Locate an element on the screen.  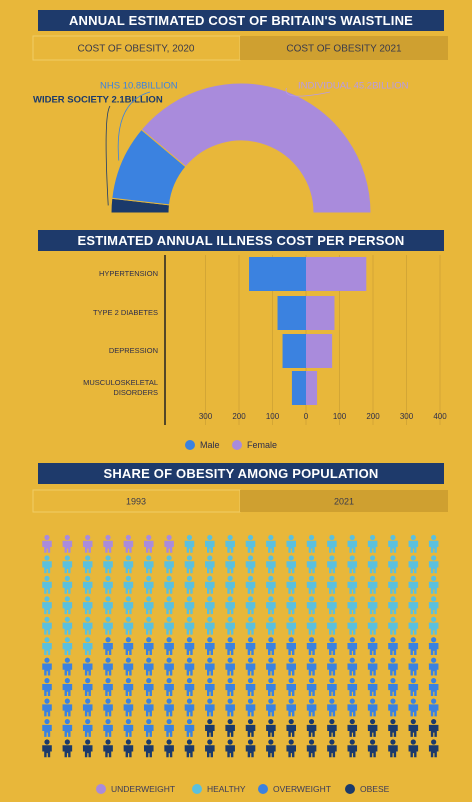
tab-label: 1993 is located at coordinates (136, 501).